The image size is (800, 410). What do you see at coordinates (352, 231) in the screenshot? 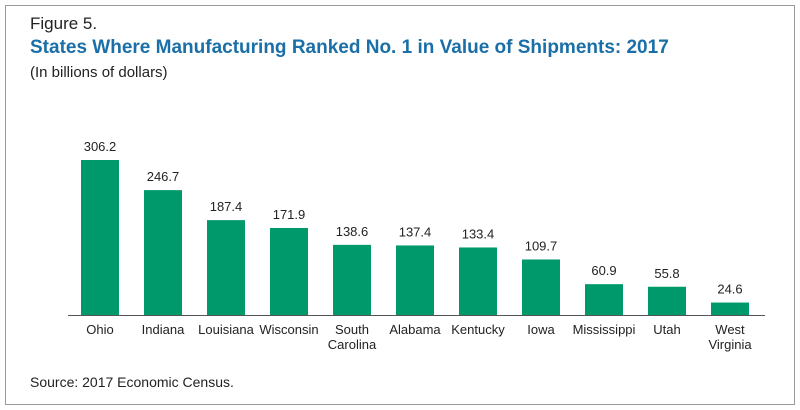
I see `value-label: 138.6` at bounding box center [352, 231].